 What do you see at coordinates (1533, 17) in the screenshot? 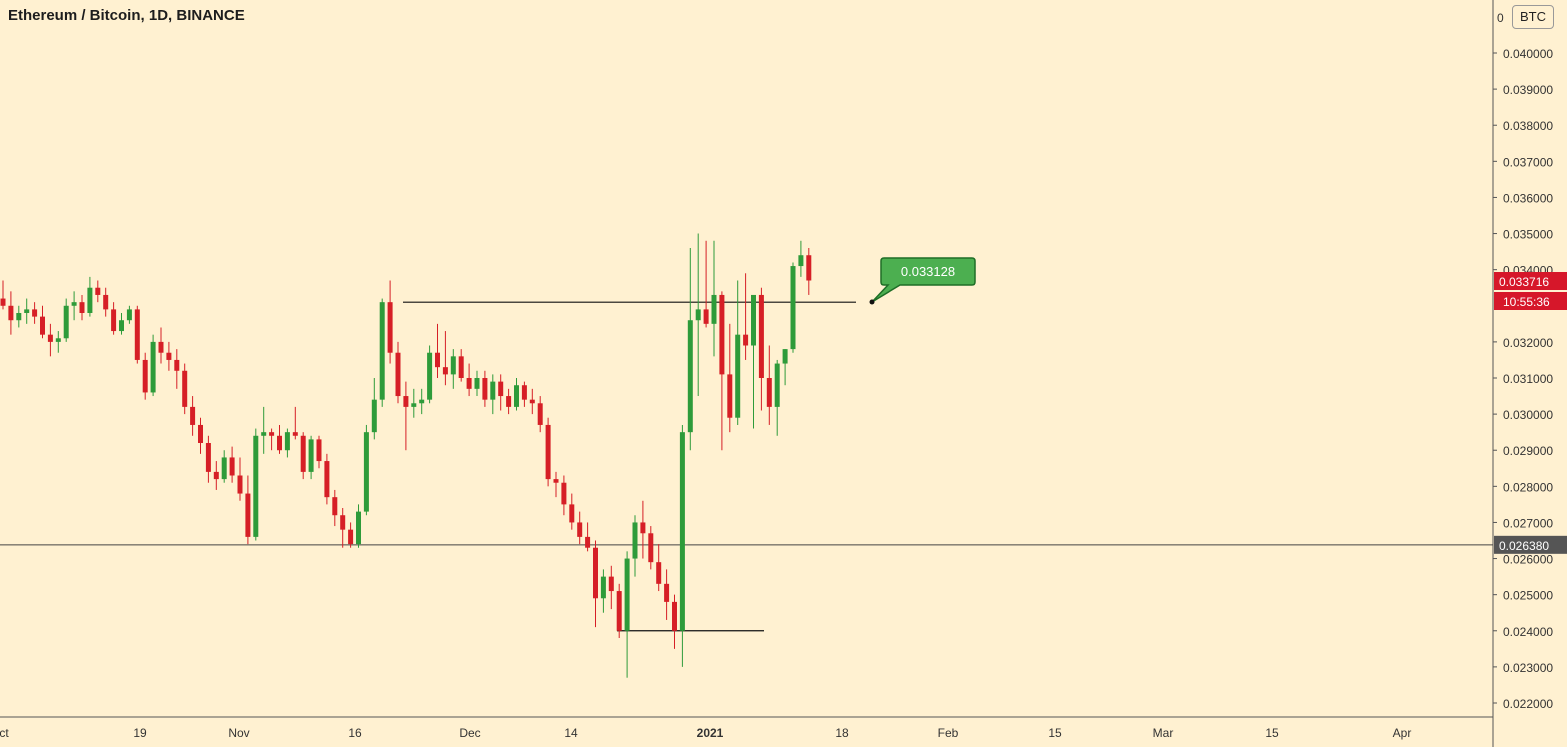
I see `currency-badge: BTC` at bounding box center [1533, 17].